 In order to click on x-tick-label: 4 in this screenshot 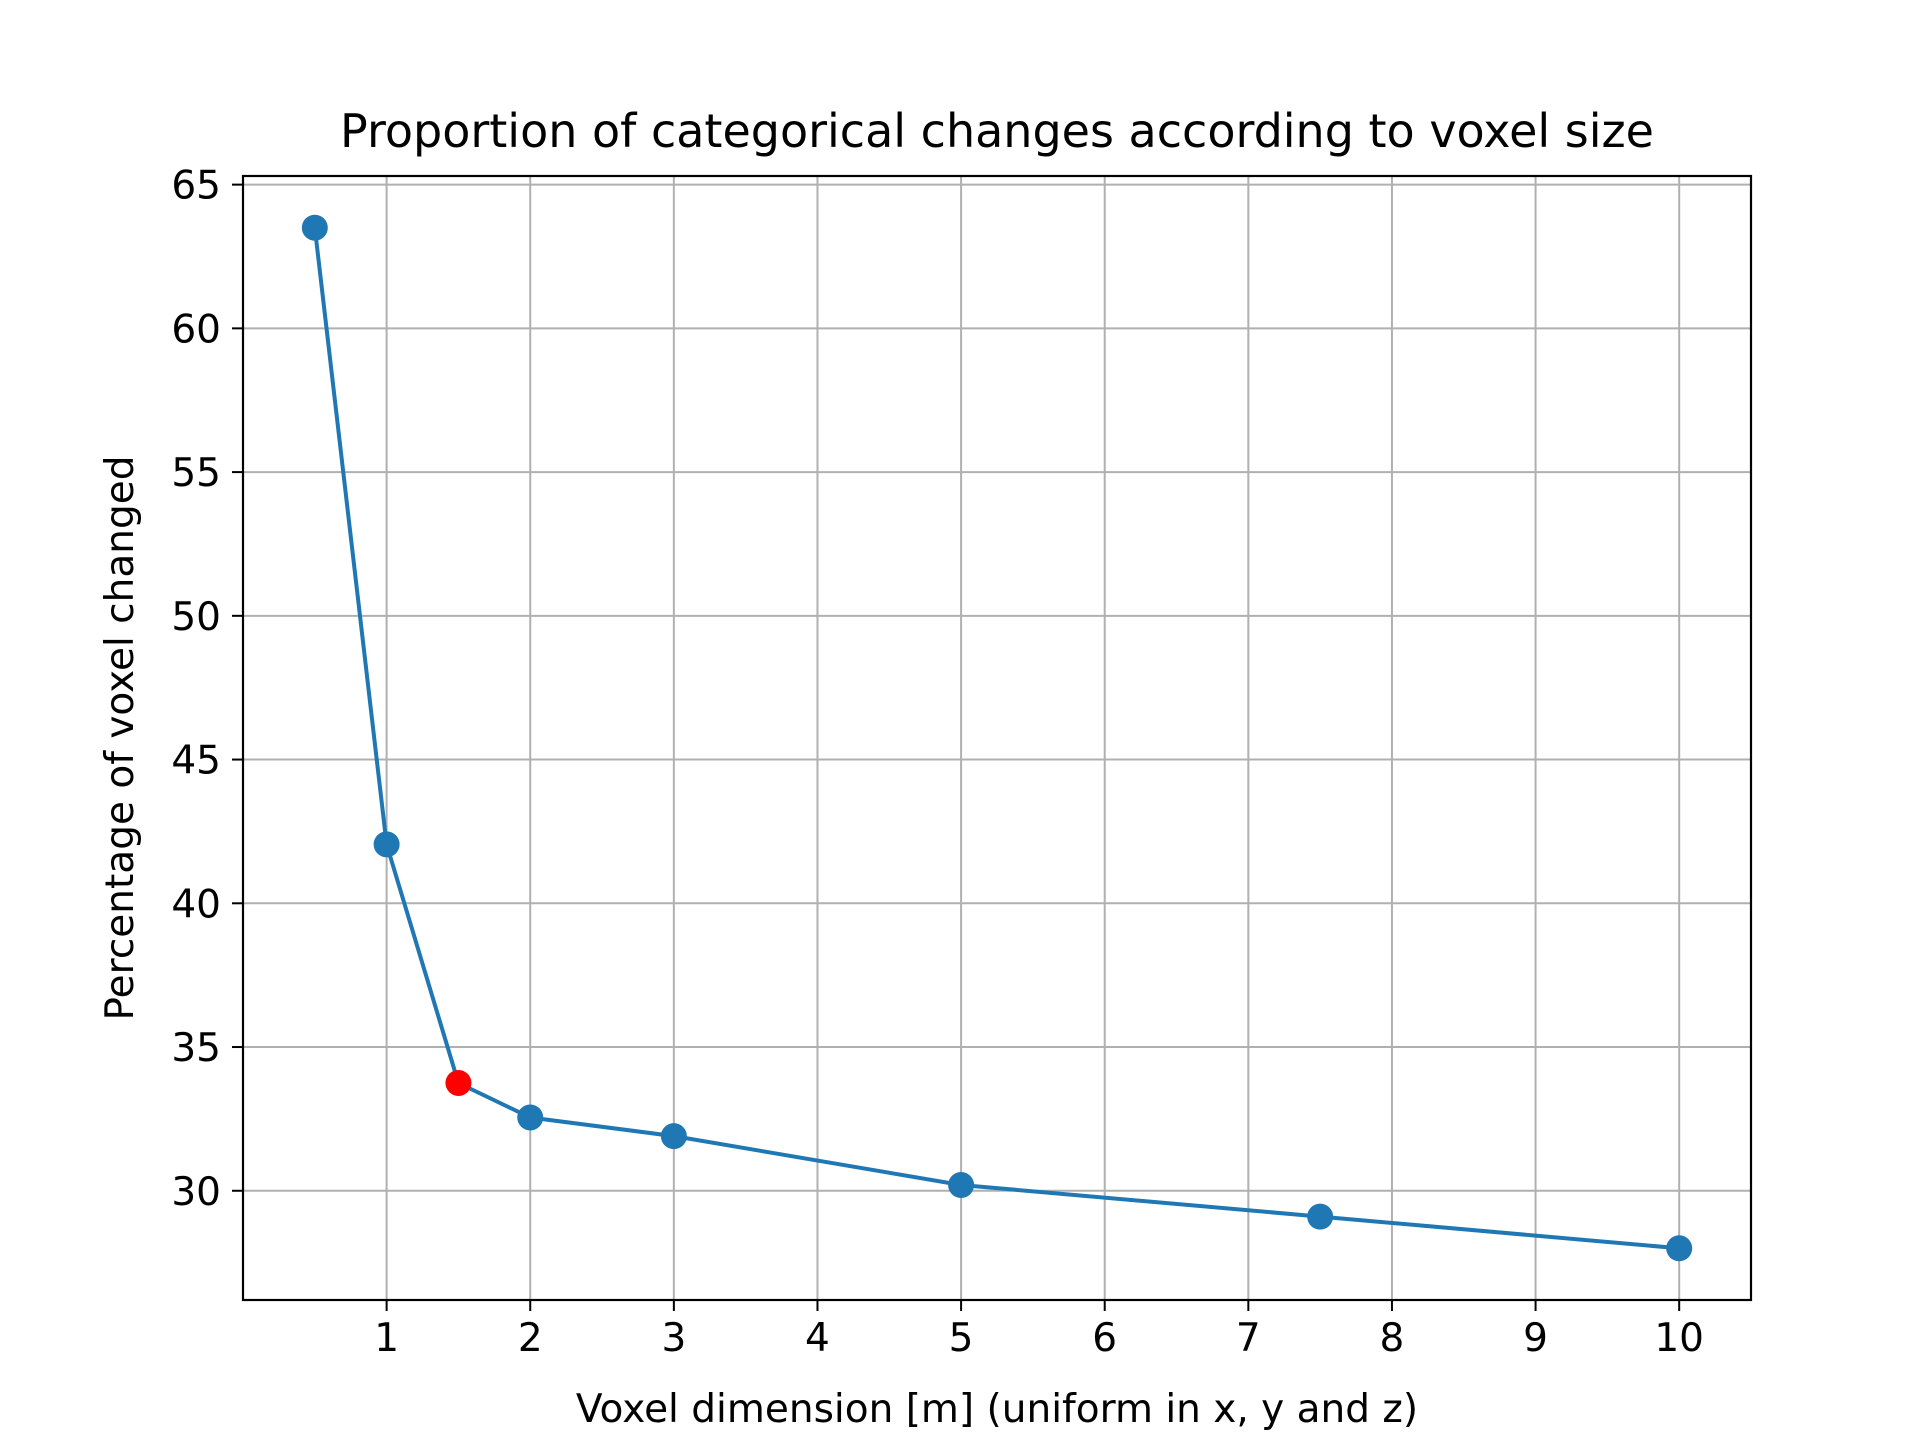, I will do `click(817, 1338)`.